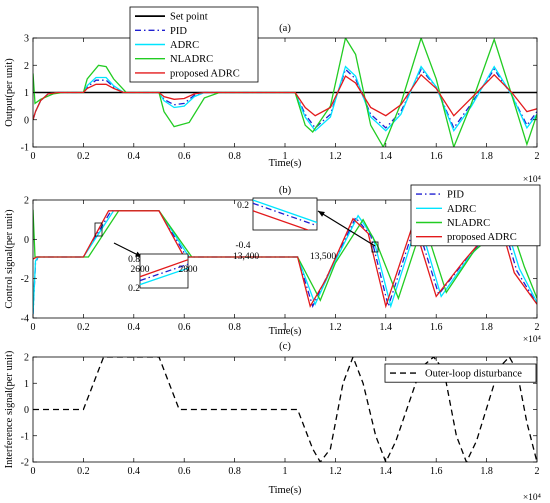  Describe the element at coordinates (346, 228) in the screenshot. I see `zoom-arrow` at that location.